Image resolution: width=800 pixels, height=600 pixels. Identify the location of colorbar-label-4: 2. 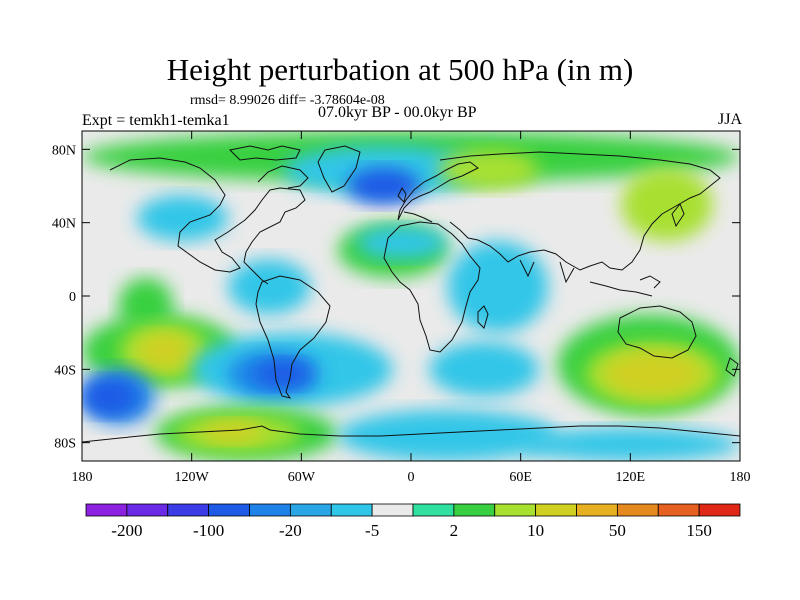
(454, 530).